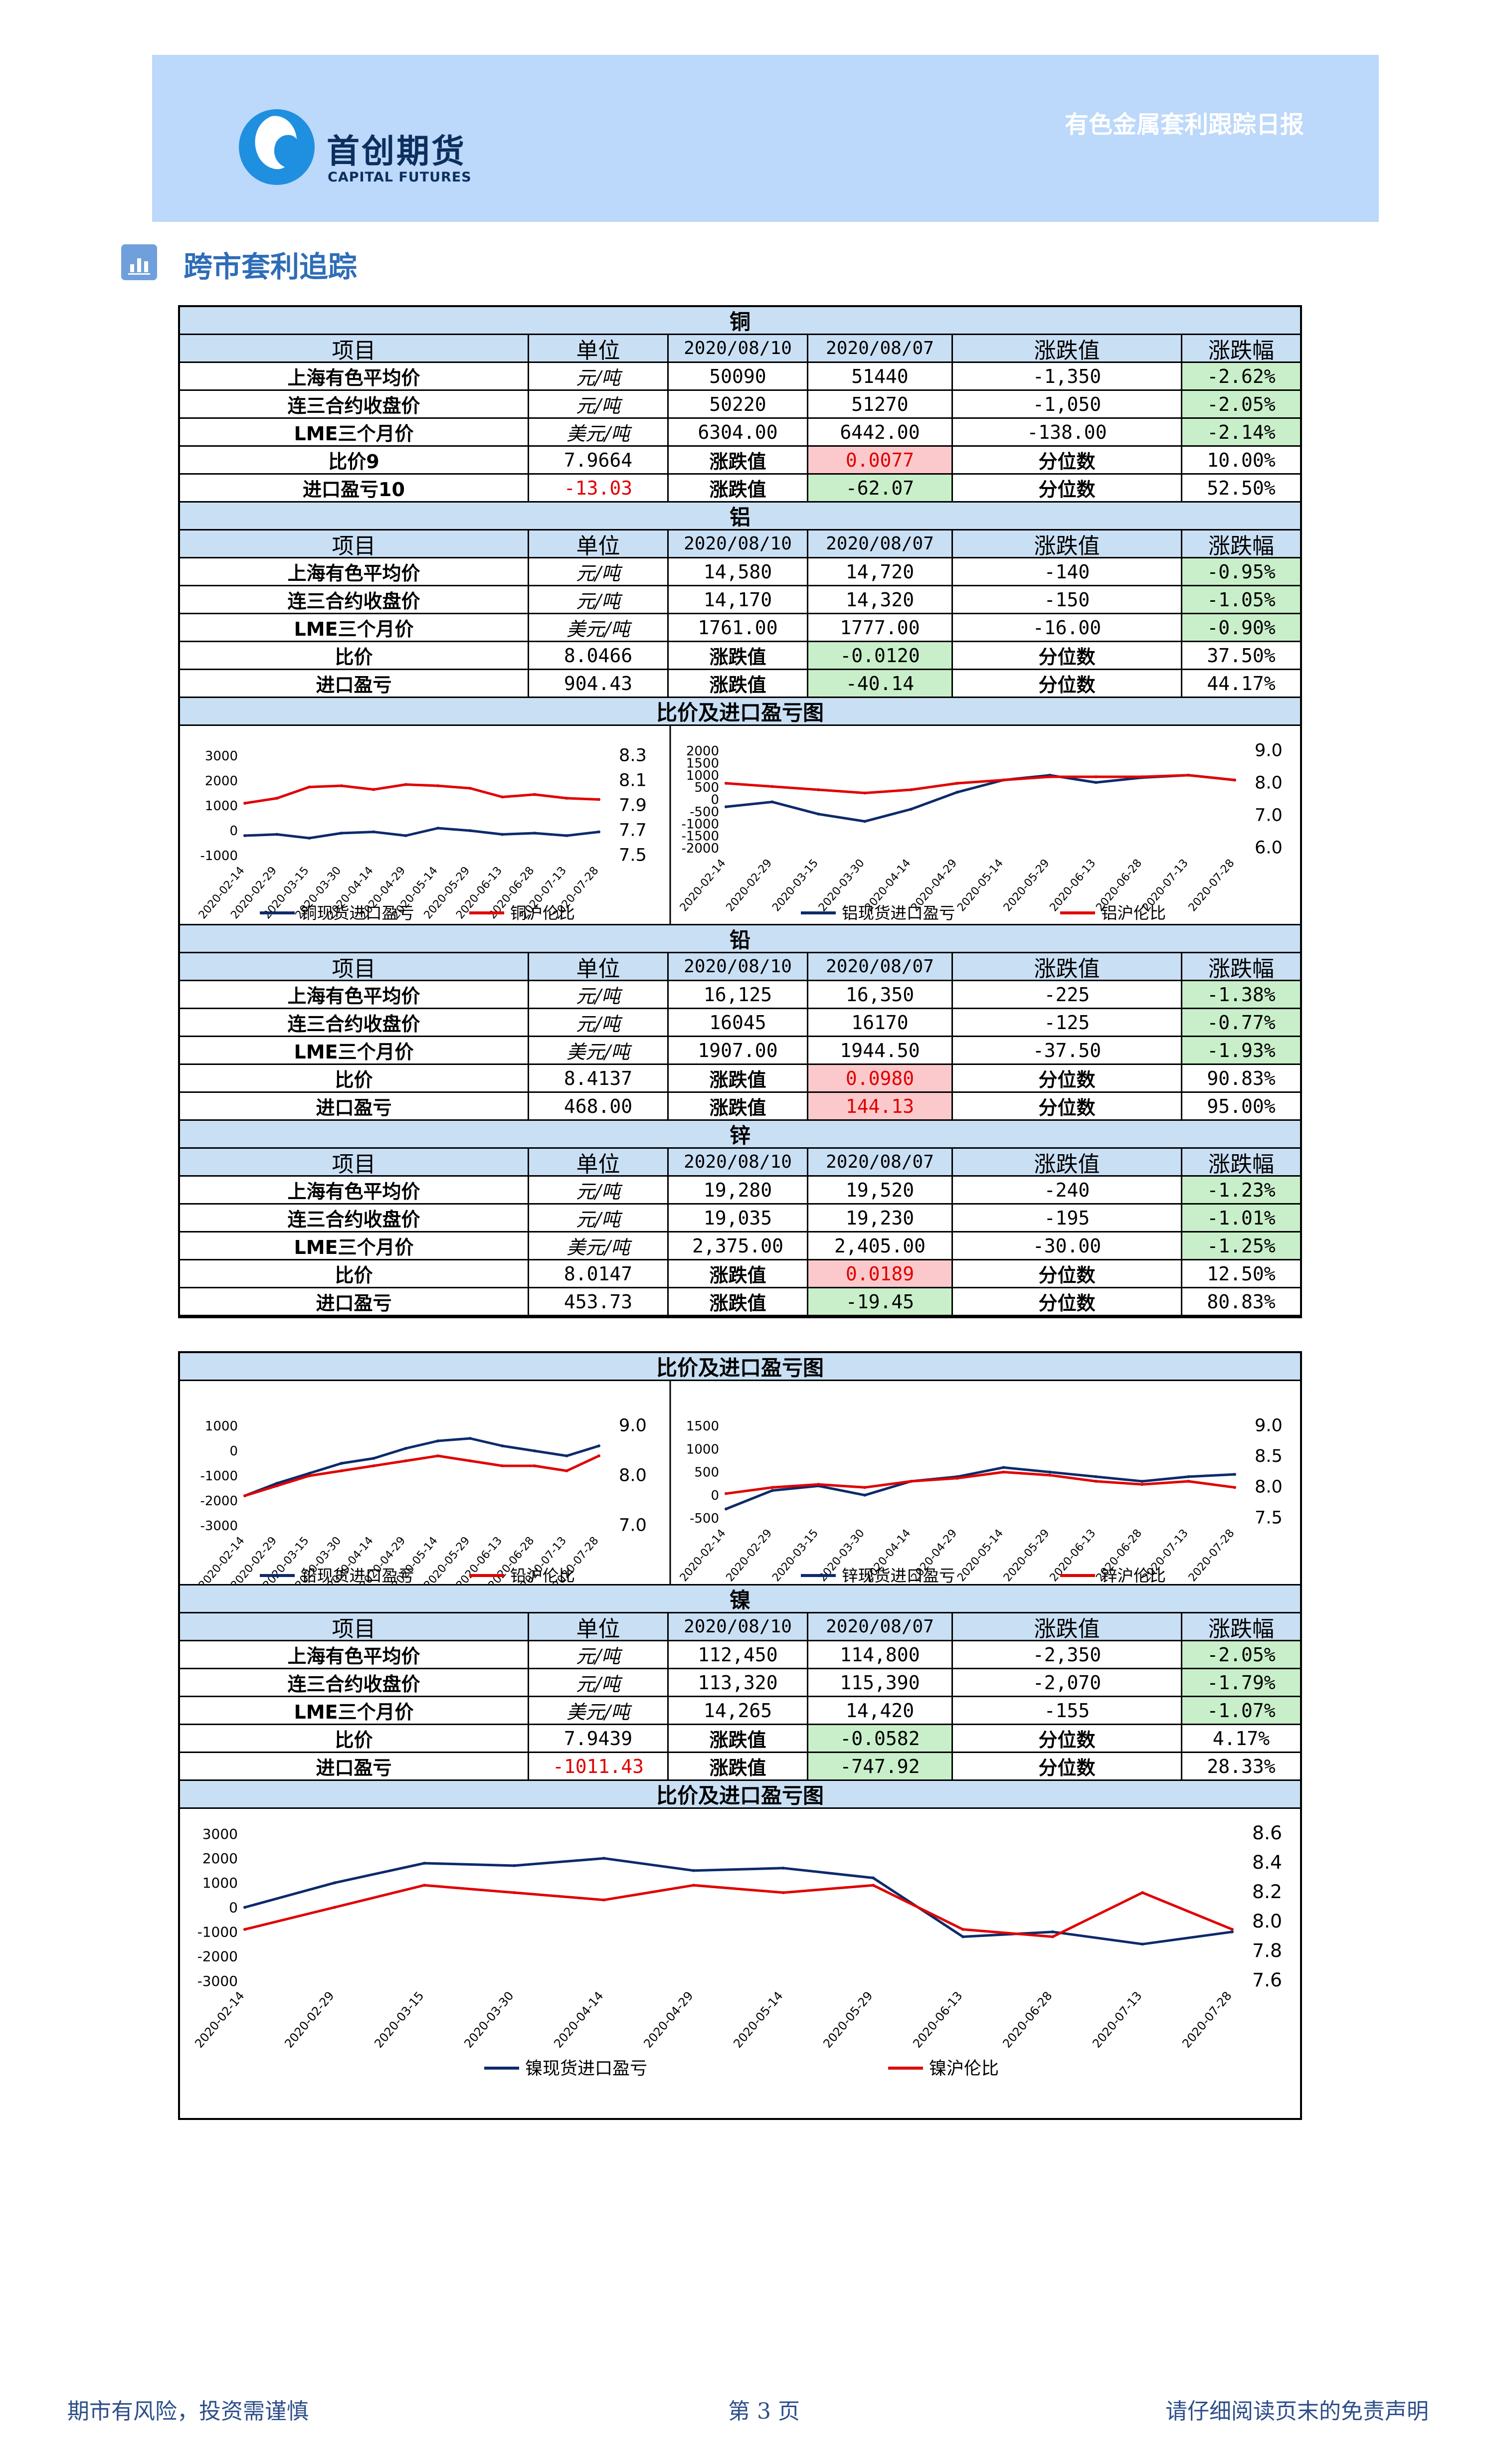 Image resolution: width=1496 pixels, height=2464 pixels. Describe the element at coordinates (740, 1711) in the screenshot. I see `table-row: LME三个月价 美元/吨 14,265 14,420 -155 -1.07%` at that location.